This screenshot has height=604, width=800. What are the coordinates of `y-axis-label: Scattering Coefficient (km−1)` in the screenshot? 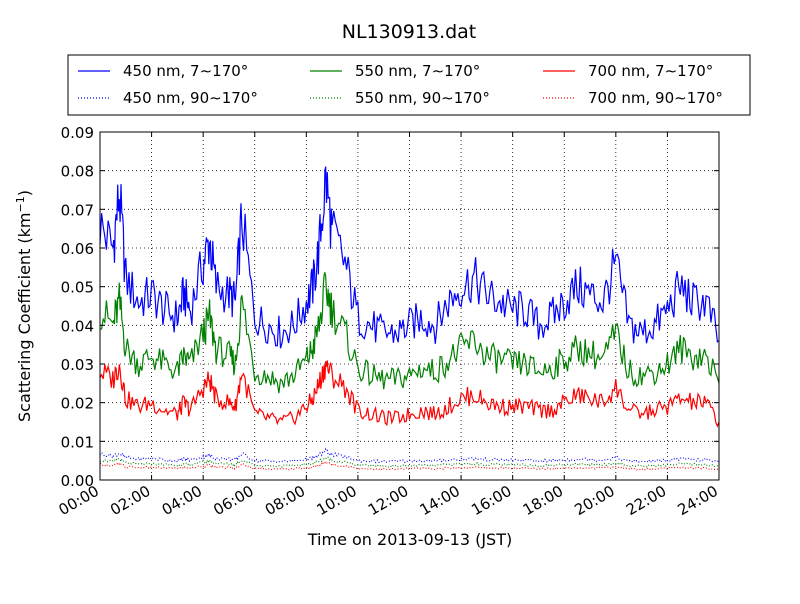 It's located at (24, 306).